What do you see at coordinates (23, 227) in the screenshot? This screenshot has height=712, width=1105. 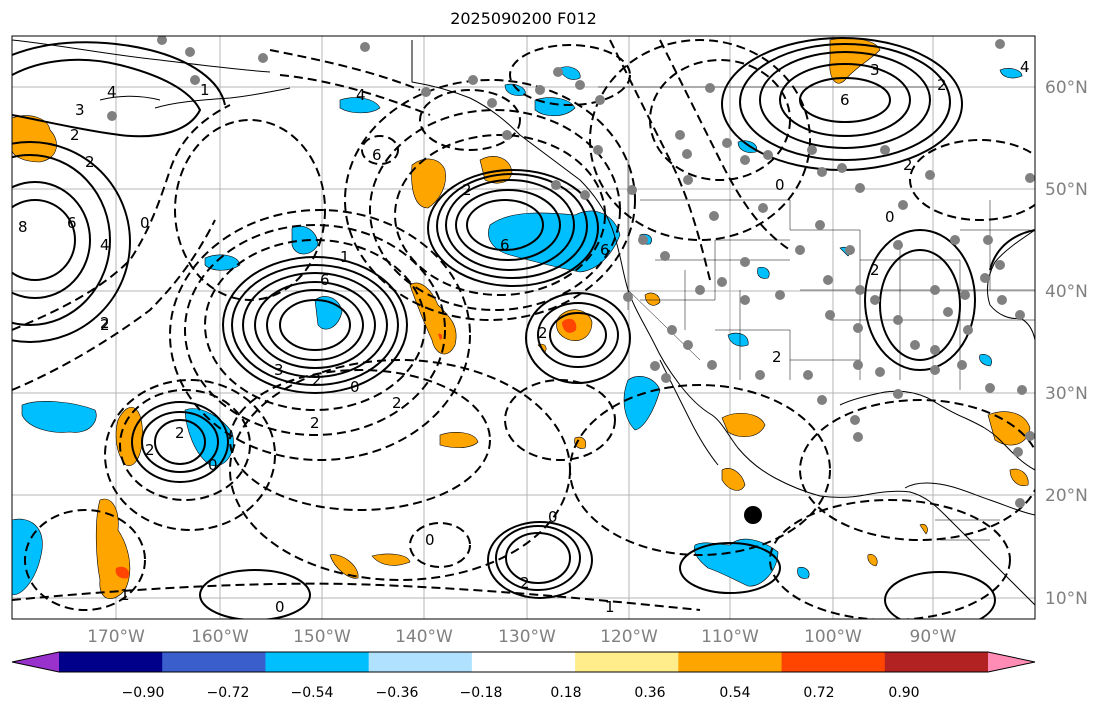 I see `contour-label: 8` at bounding box center [23, 227].